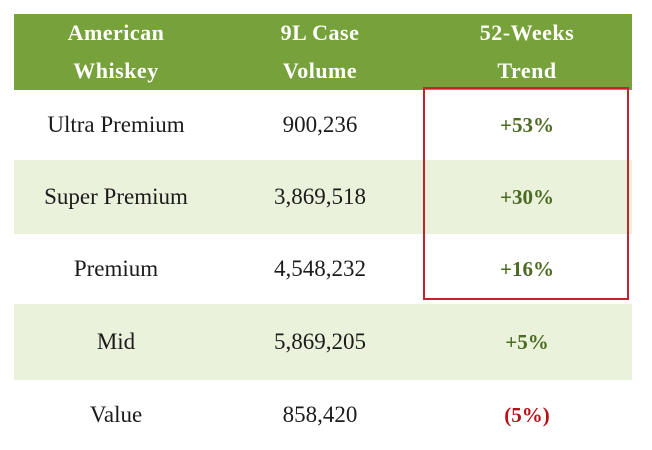 This screenshot has width=652, height=450. I want to click on header-line: Trend, so click(527, 70).